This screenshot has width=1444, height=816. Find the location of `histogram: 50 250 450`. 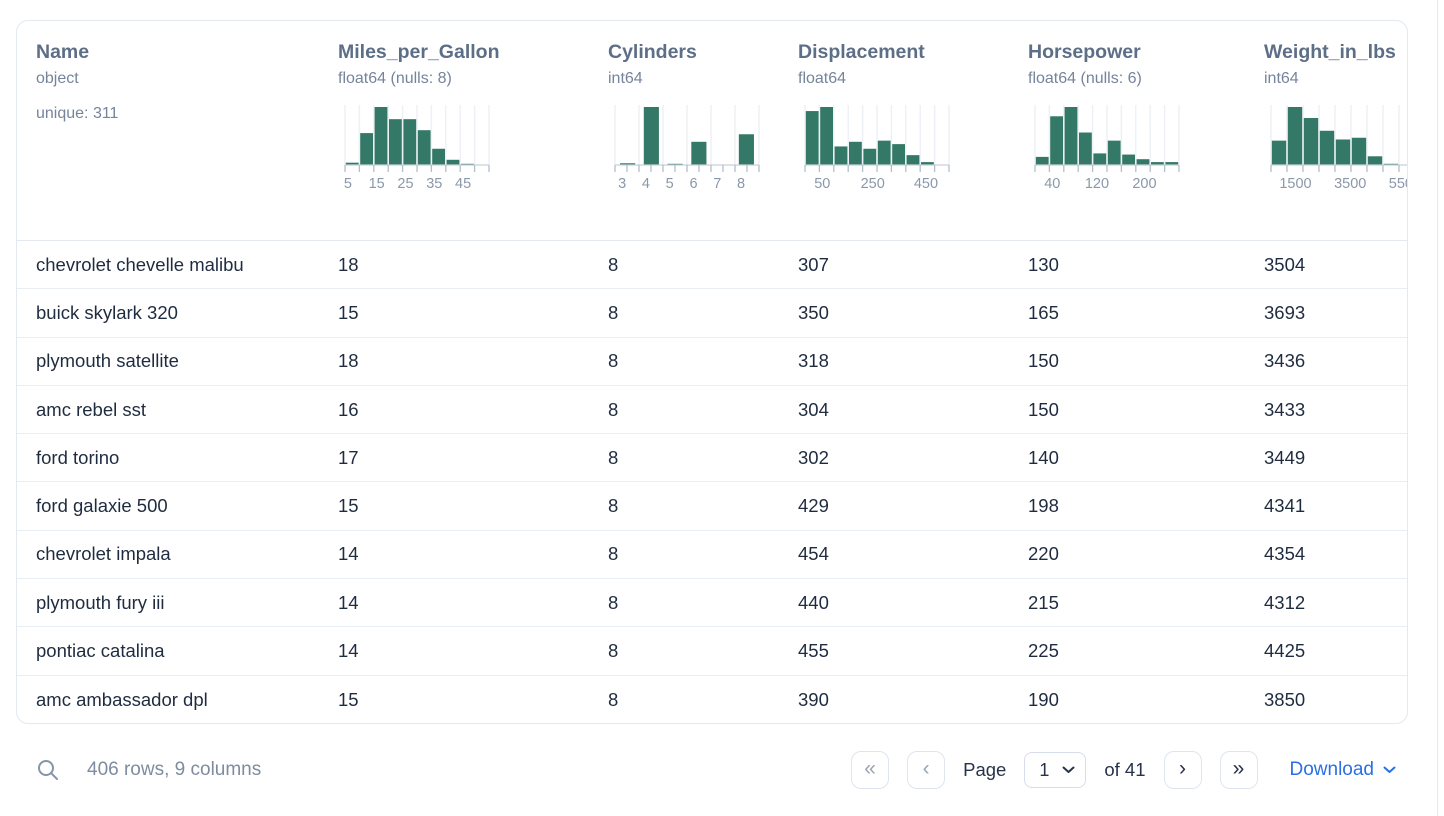

histogram: 50 250 450 is located at coordinates (877, 148).